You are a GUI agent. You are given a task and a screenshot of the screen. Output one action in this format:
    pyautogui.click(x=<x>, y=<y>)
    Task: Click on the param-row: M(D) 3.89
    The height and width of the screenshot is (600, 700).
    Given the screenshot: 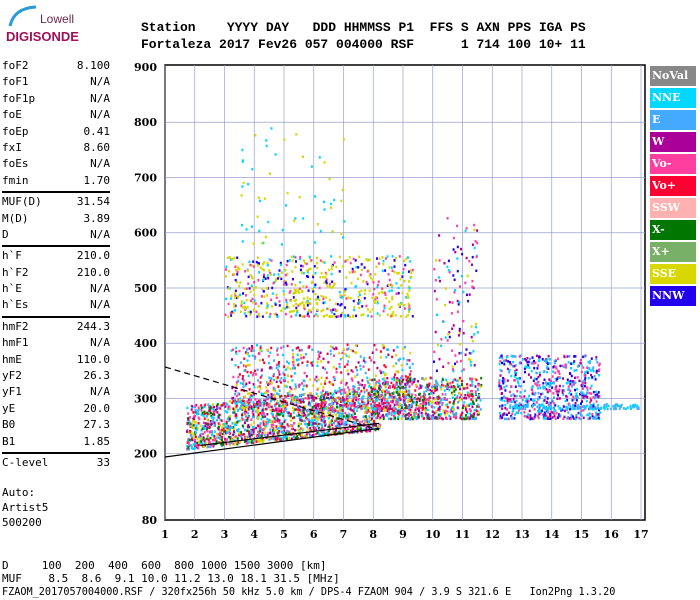 What is the action you would take?
    pyautogui.click(x=56, y=219)
    